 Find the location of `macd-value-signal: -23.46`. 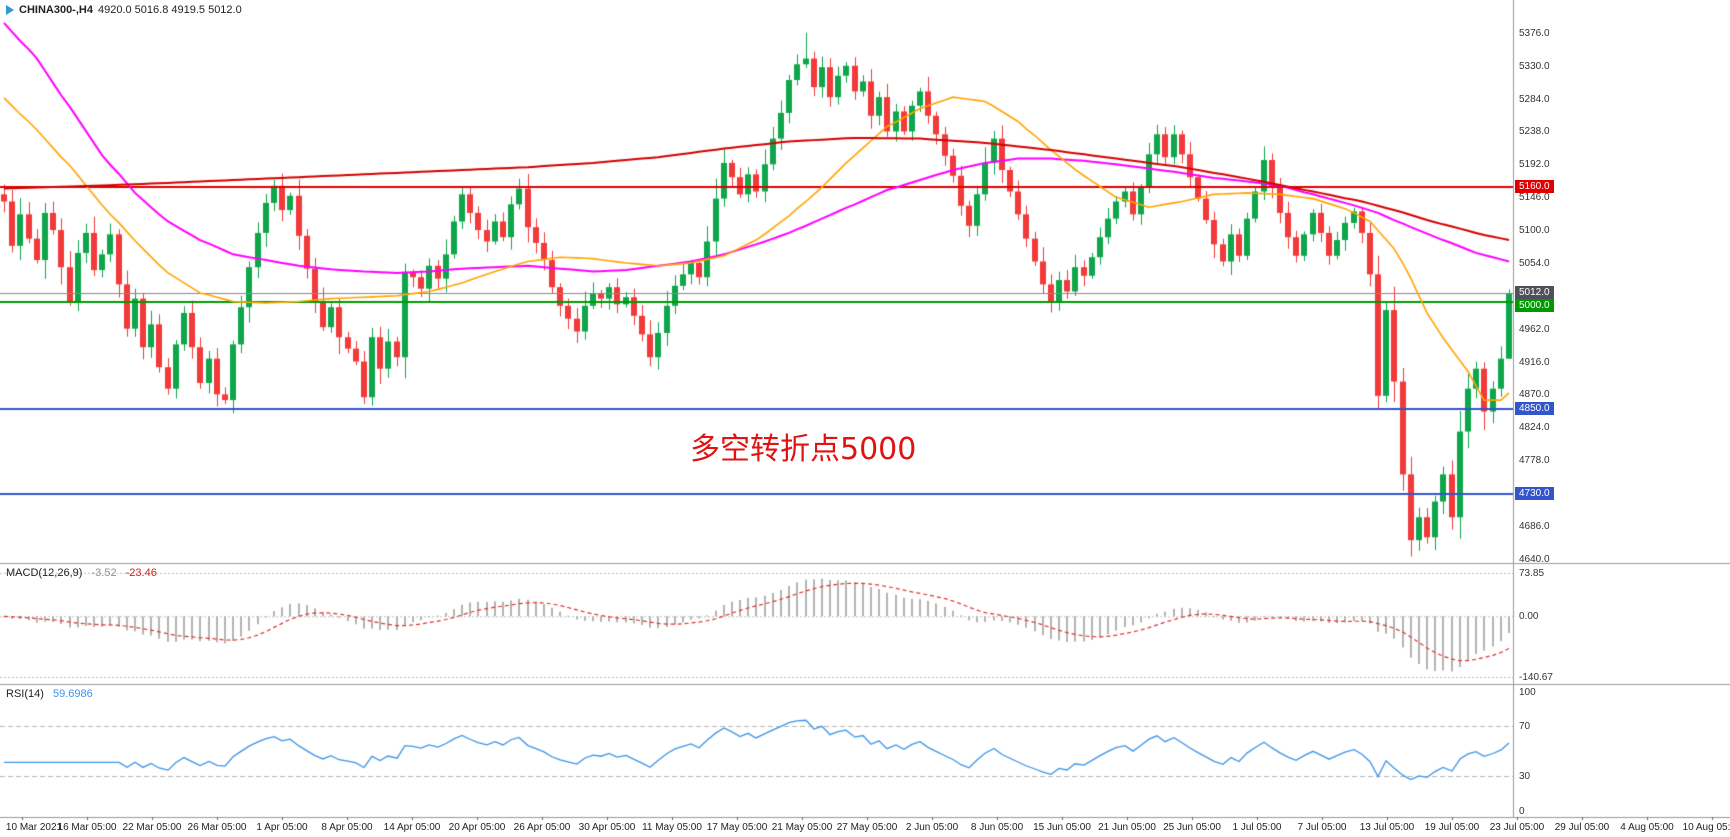

macd-value-signal: -23.46 is located at coordinates (141, 573).